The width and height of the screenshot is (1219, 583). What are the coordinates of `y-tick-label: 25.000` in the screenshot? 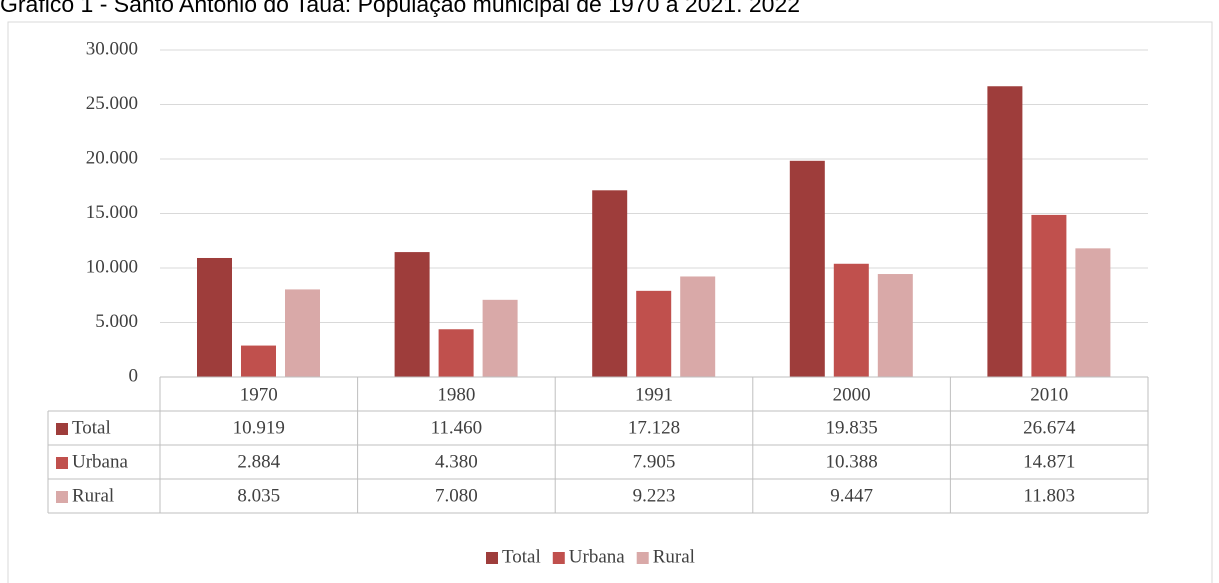 It's located at (112, 103).